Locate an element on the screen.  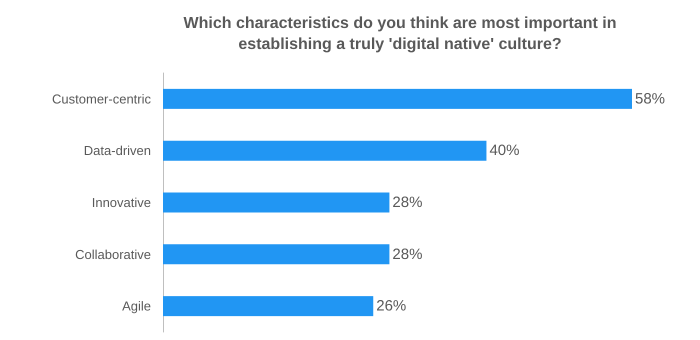
y-tick-label: Collaborative is located at coordinates (113, 254).